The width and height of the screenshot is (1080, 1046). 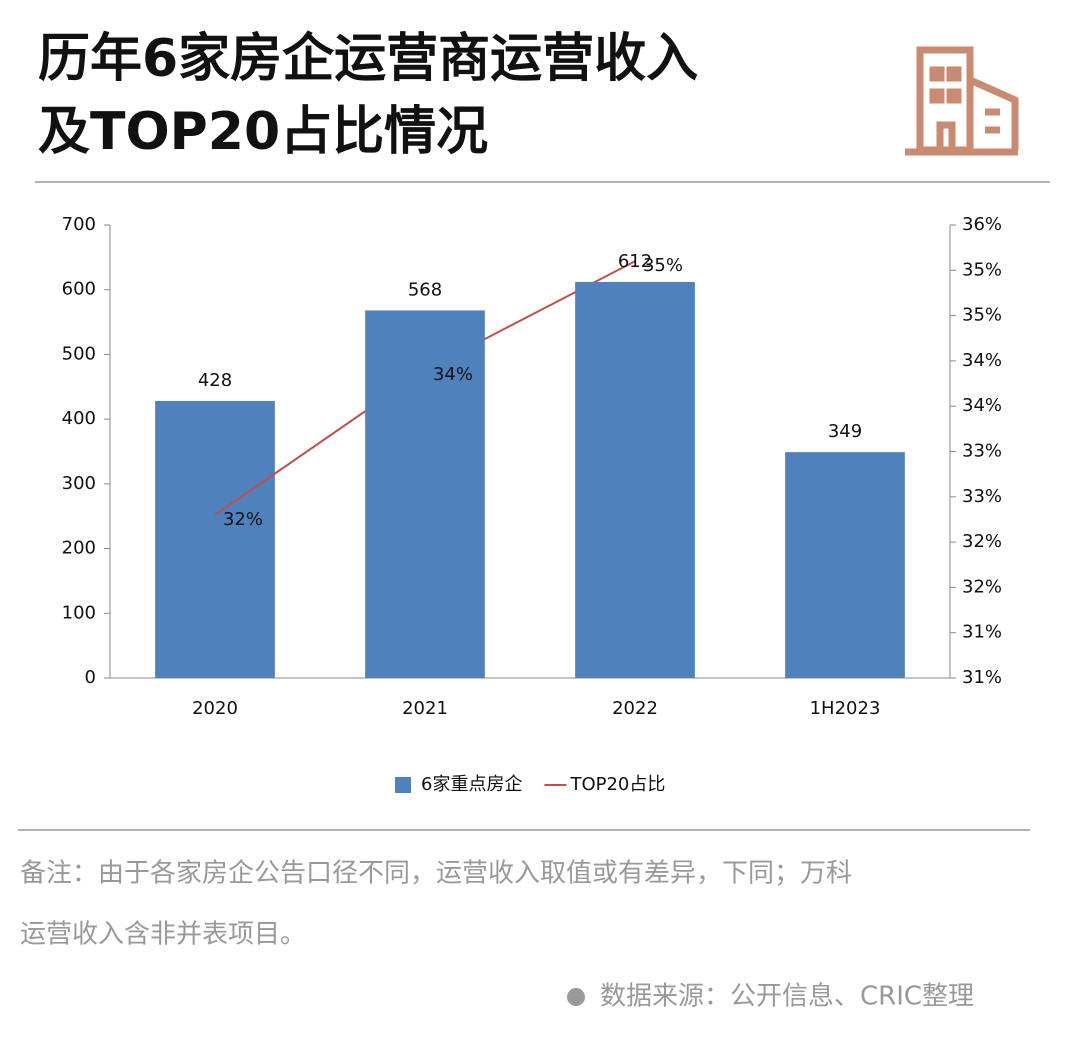 What do you see at coordinates (436, 874) in the screenshot?
I see `note: 备注：由于各家房企公告口径不同，运营收入取值或有差异，下同；万科` at bounding box center [436, 874].